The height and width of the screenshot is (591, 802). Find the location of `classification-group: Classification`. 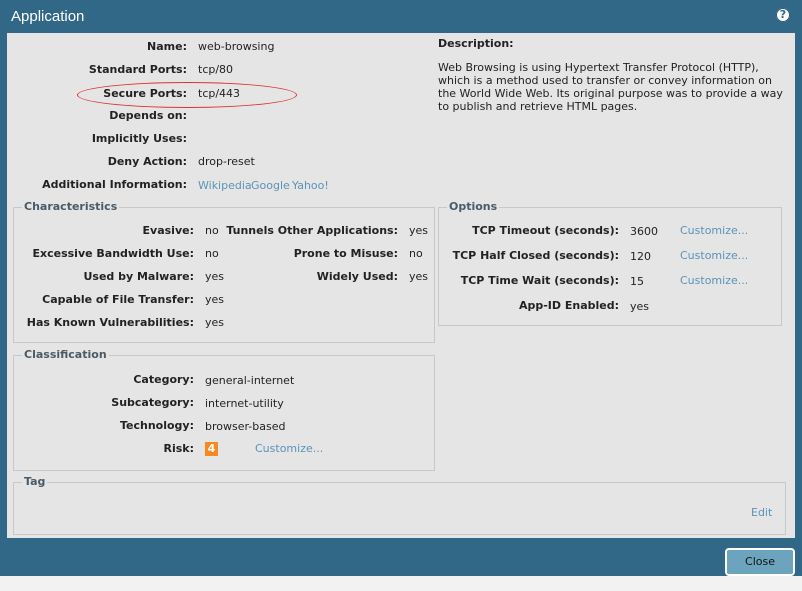

classification-group: Classification is located at coordinates (224, 409).